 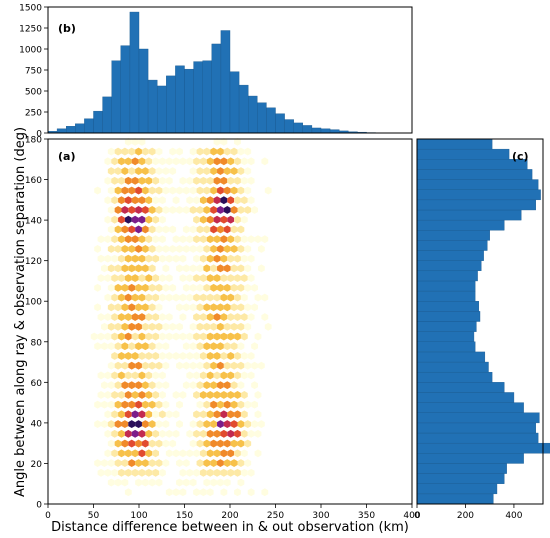 I want to click on tick-label: 400, so click(x=411, y=516).